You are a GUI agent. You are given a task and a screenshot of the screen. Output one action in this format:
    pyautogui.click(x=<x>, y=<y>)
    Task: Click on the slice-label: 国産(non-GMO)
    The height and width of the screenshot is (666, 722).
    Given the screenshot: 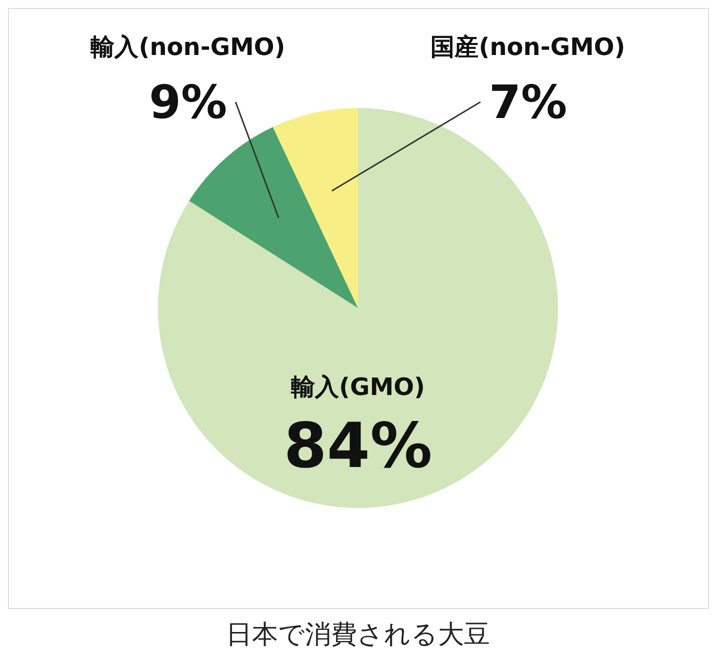 What is the action you would take?
    pyautogui.click(x=528, y=47)
    